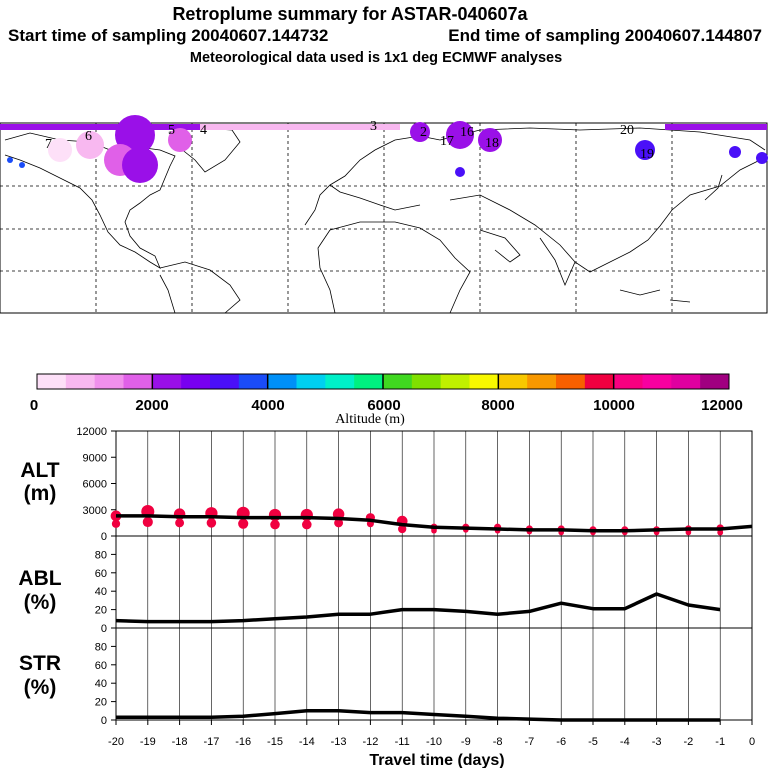 The height and width of the screenshot is (768, 768). Describe the element at coordinates (497, 405) in the screenshot. I see `colorbar-tick-label: 8000` at that location.